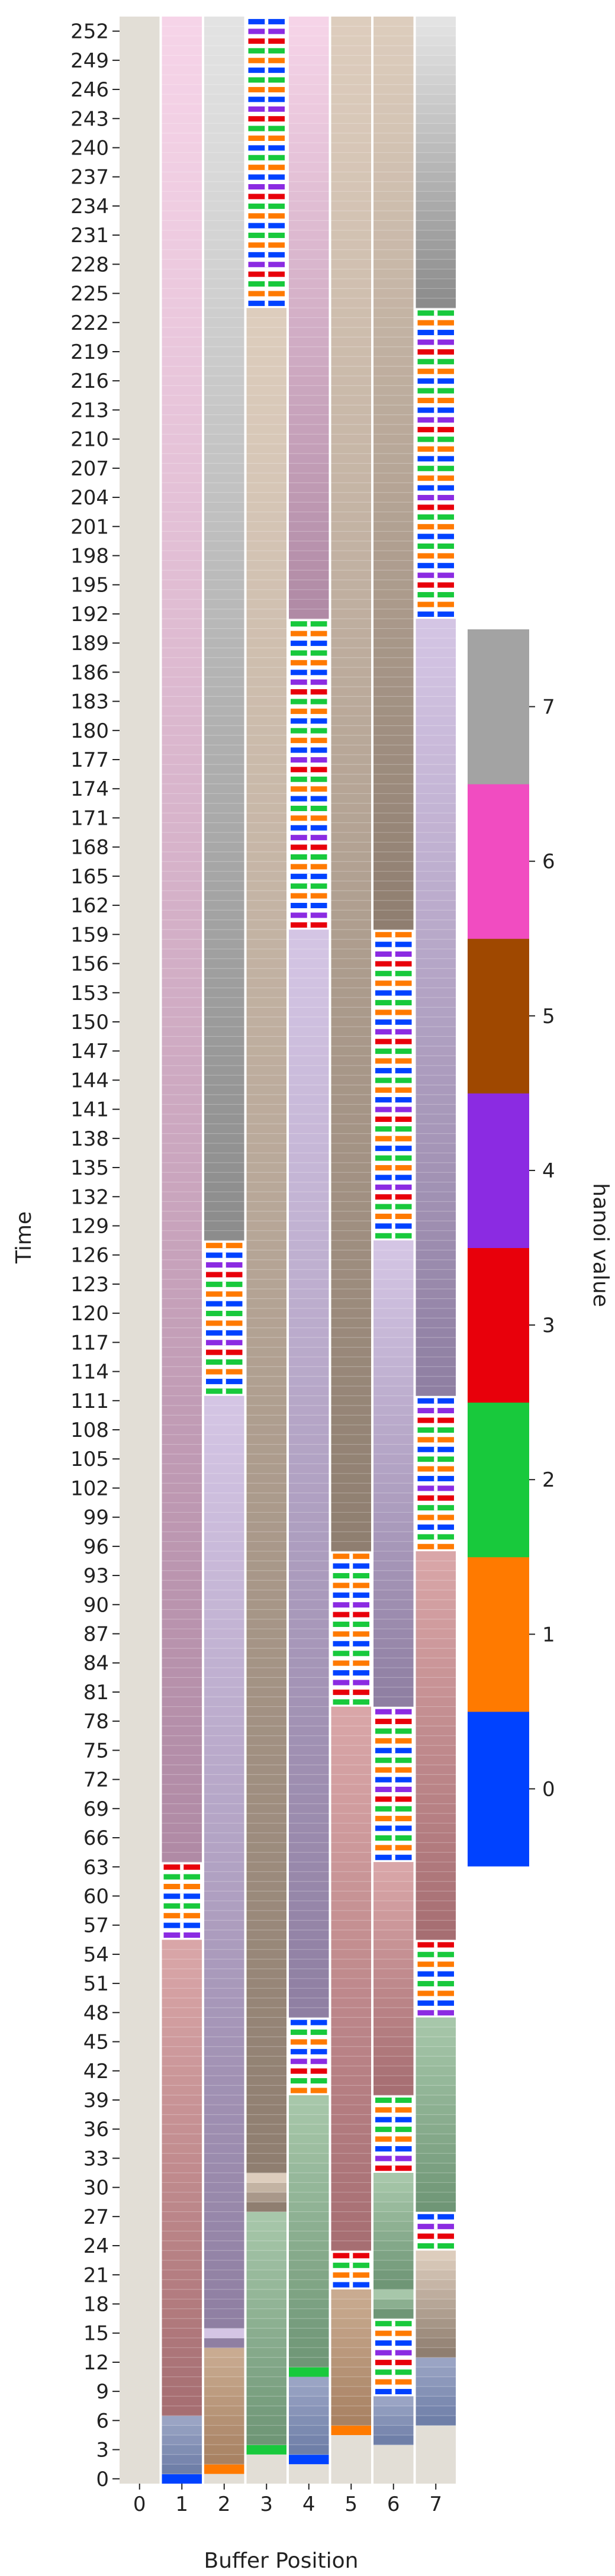 This screenshot has width=615, height=2576. I want to click on cell-p5-t200, so click(351, 536).